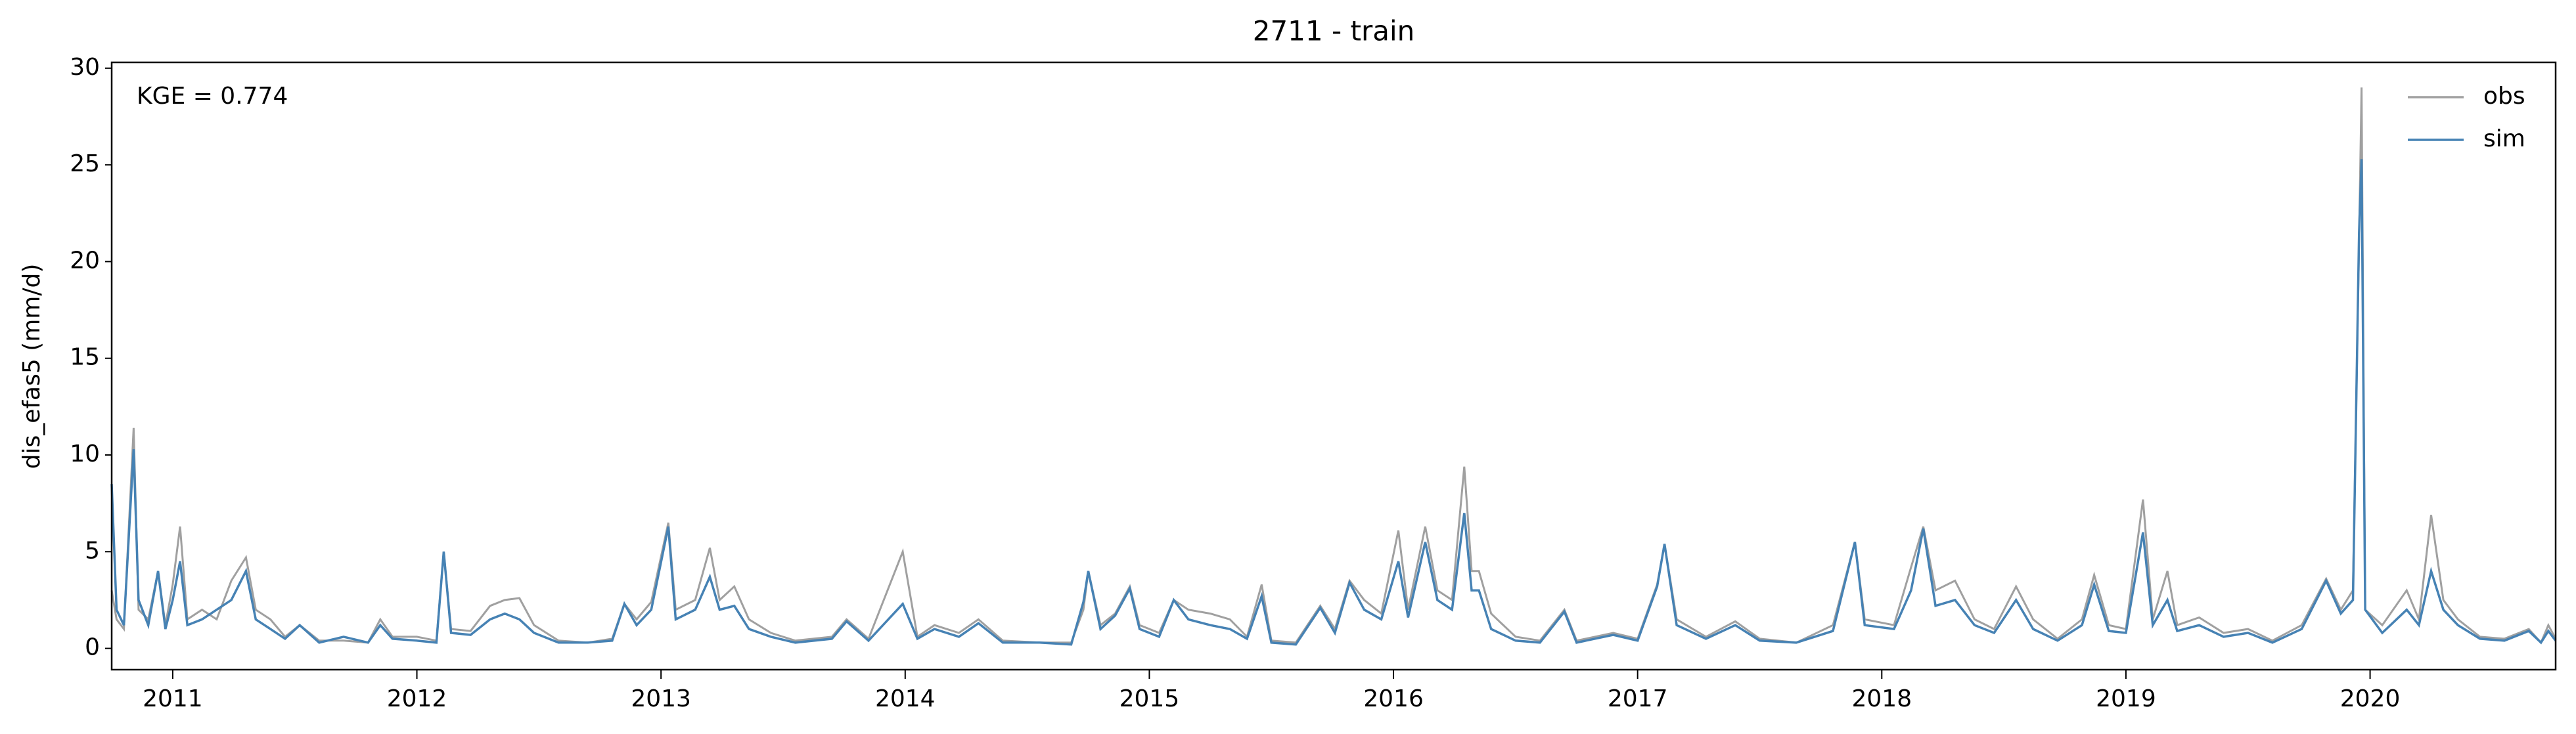  What do you see at coordinates (85, 454) in the screenshot?
I see `y-tick-label: 10` at bounding box center [85, 454].